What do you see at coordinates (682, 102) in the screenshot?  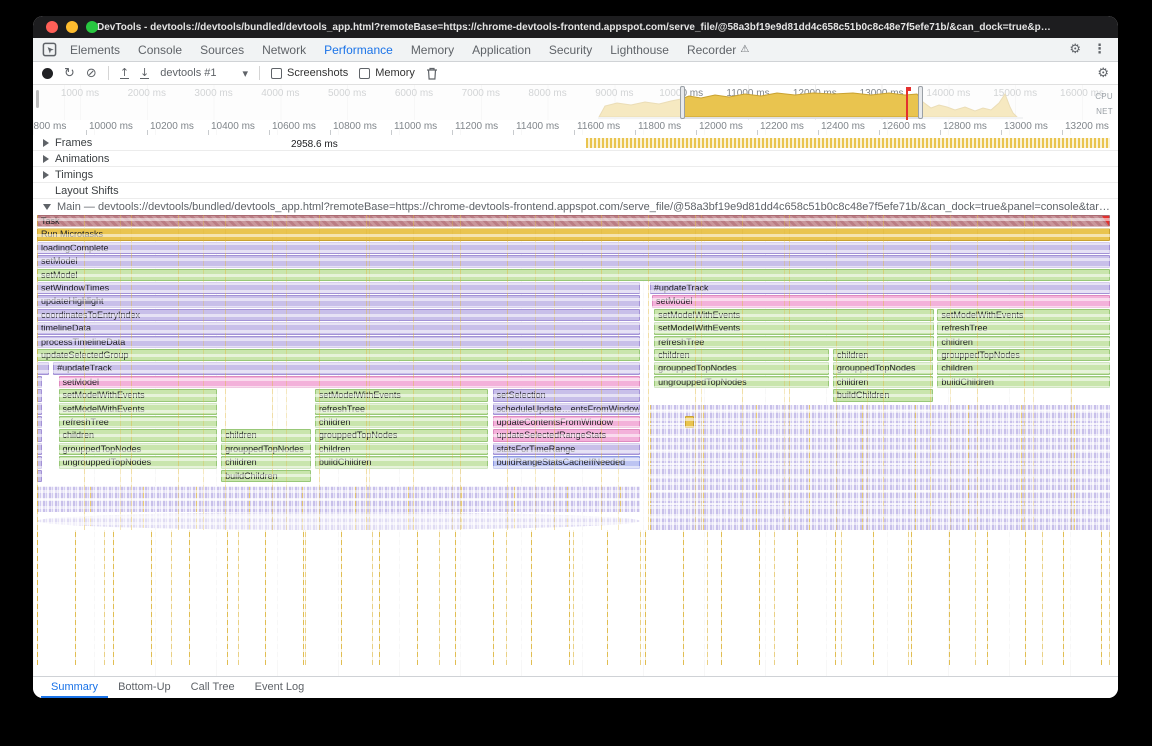 I see `overview-handle-left` at bounding box center [682, 102].